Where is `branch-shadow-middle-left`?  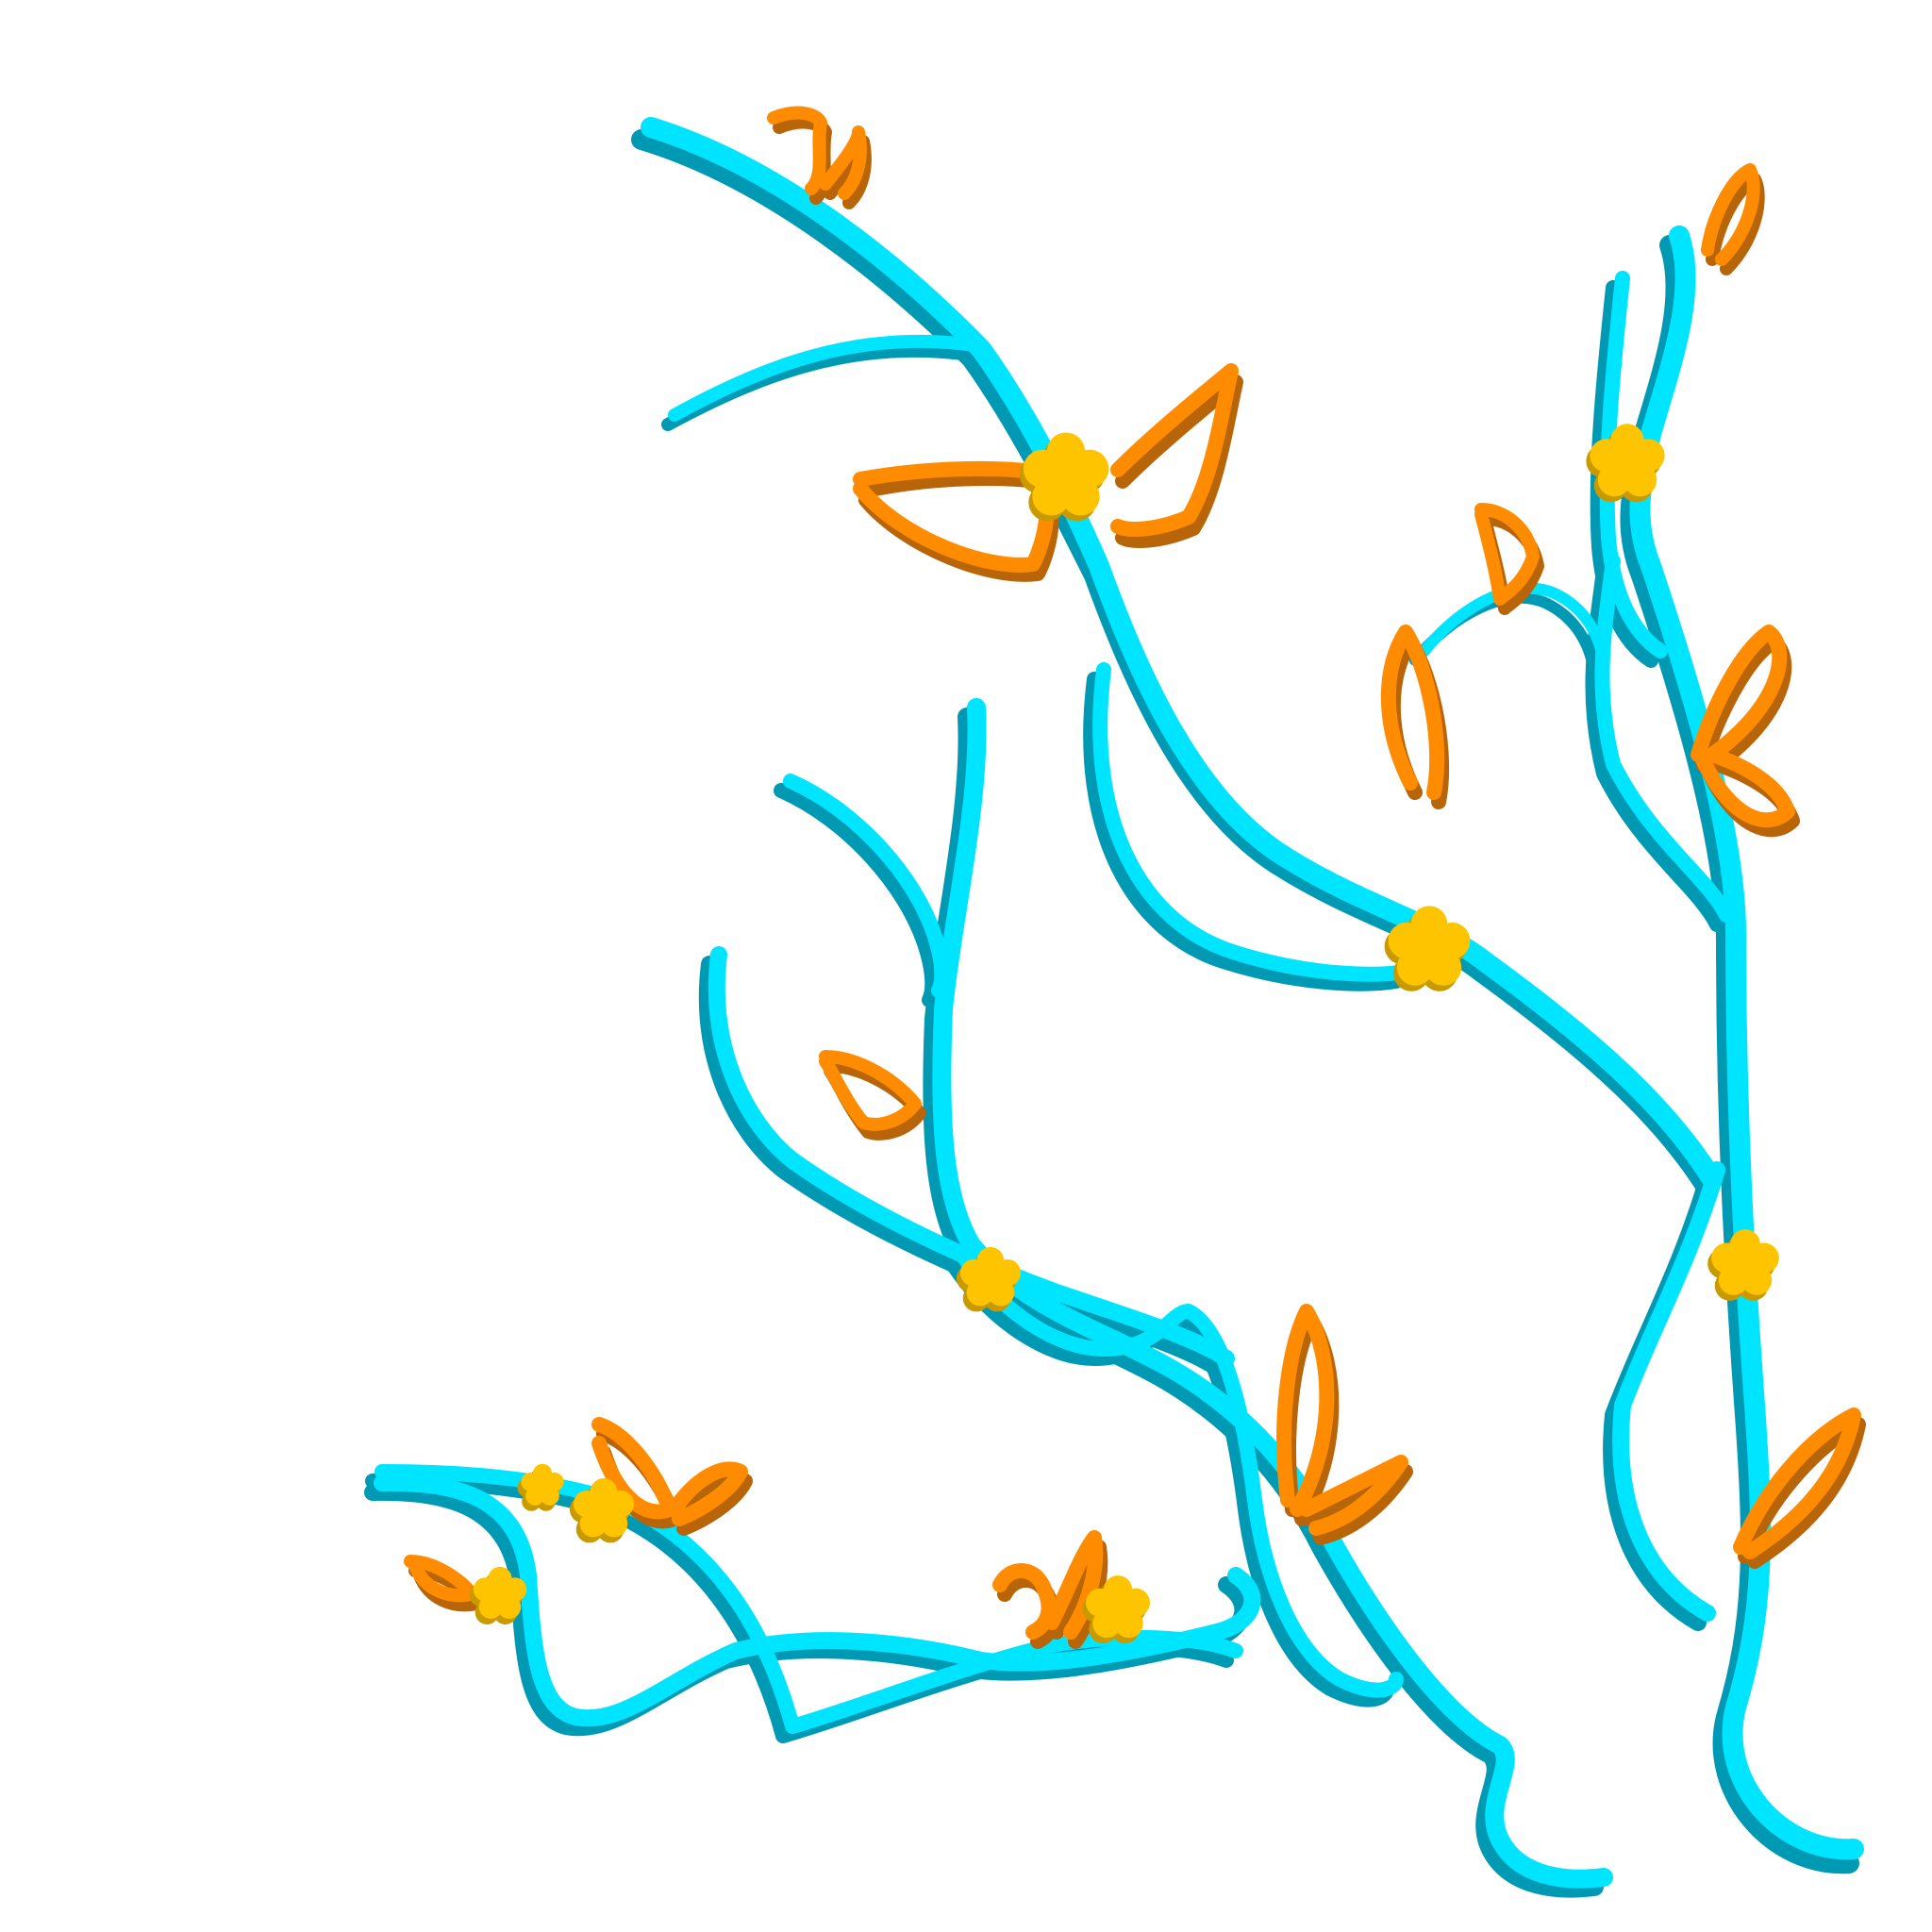 branch-shadow-middle-left is located at coordinates (857, 895).